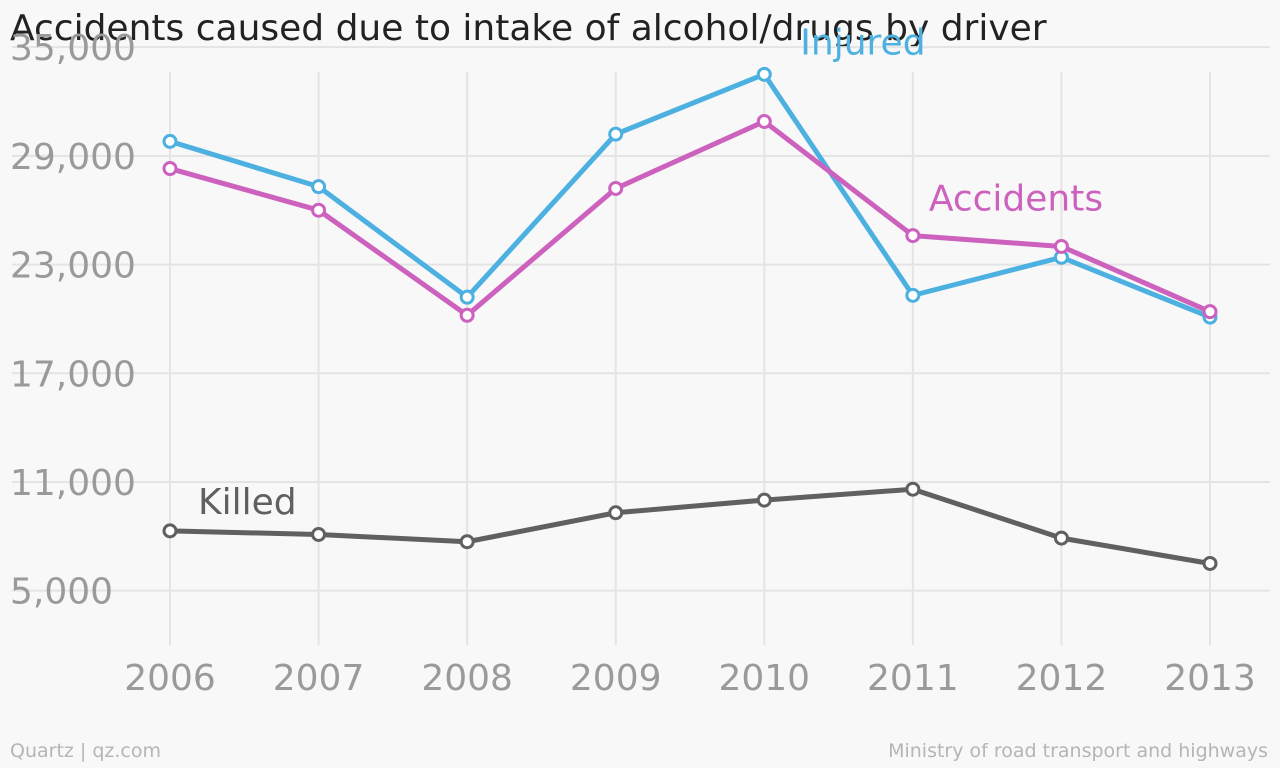 Image resolution: width=1280 pixels, height=768 pixels. Describe the element at coordinates (319, 678) in the screenshot. I see `x-tick-label: 2007` at that location.